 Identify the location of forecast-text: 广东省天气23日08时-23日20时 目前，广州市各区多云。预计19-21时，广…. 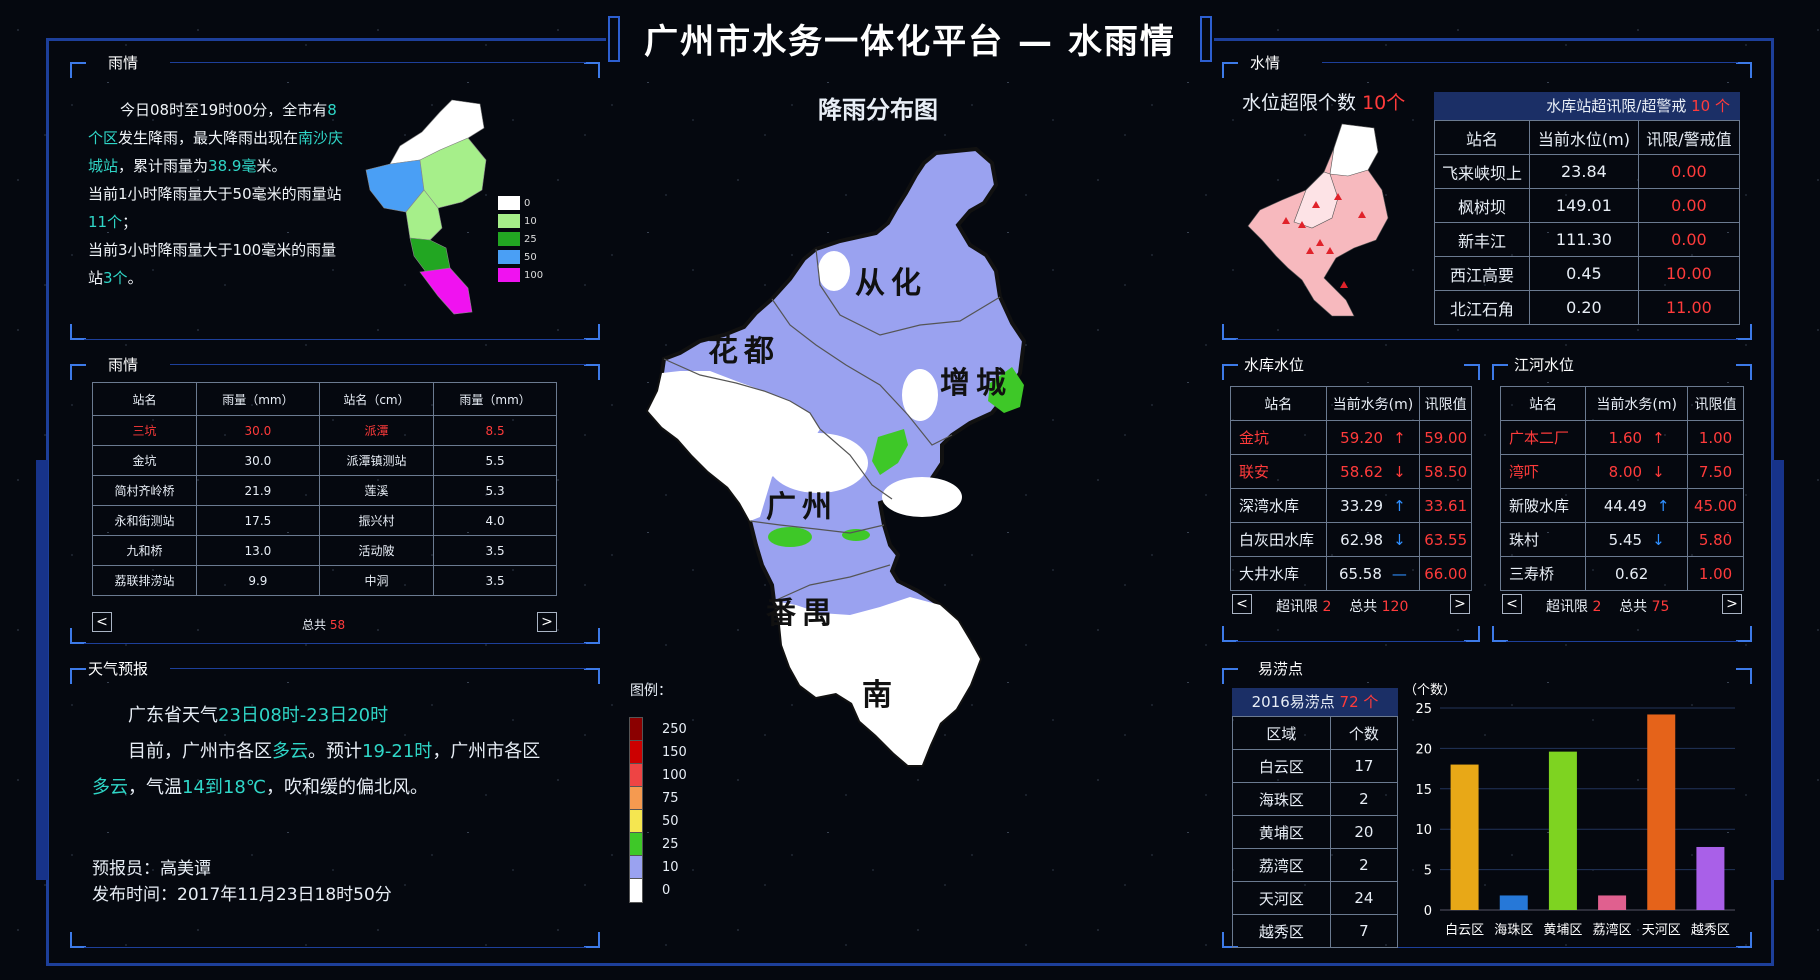
(337, 752).